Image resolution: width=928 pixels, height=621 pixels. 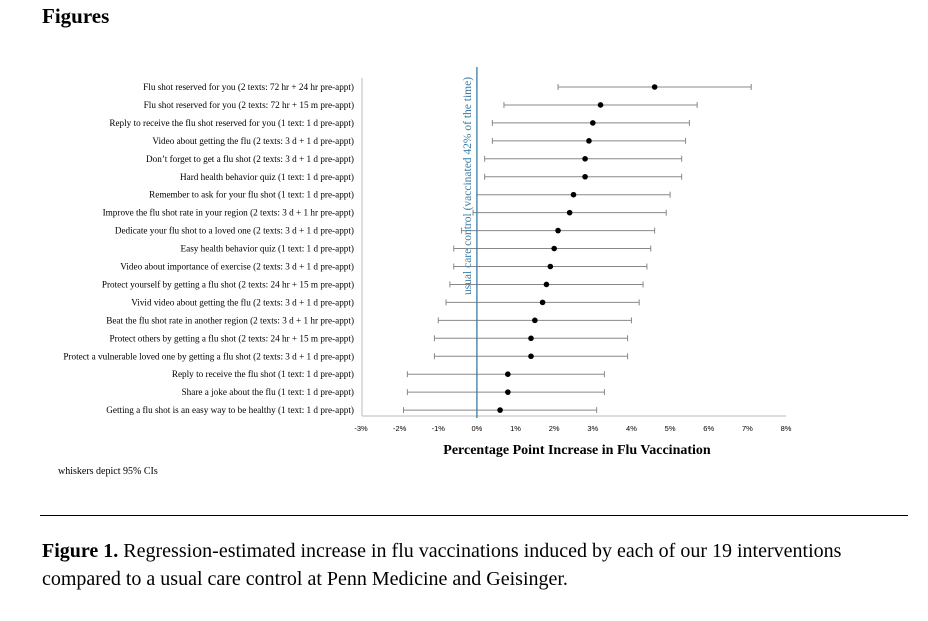 I want to click on footnote: whiskers depict 95% CIs, so click(x=108, y=471).